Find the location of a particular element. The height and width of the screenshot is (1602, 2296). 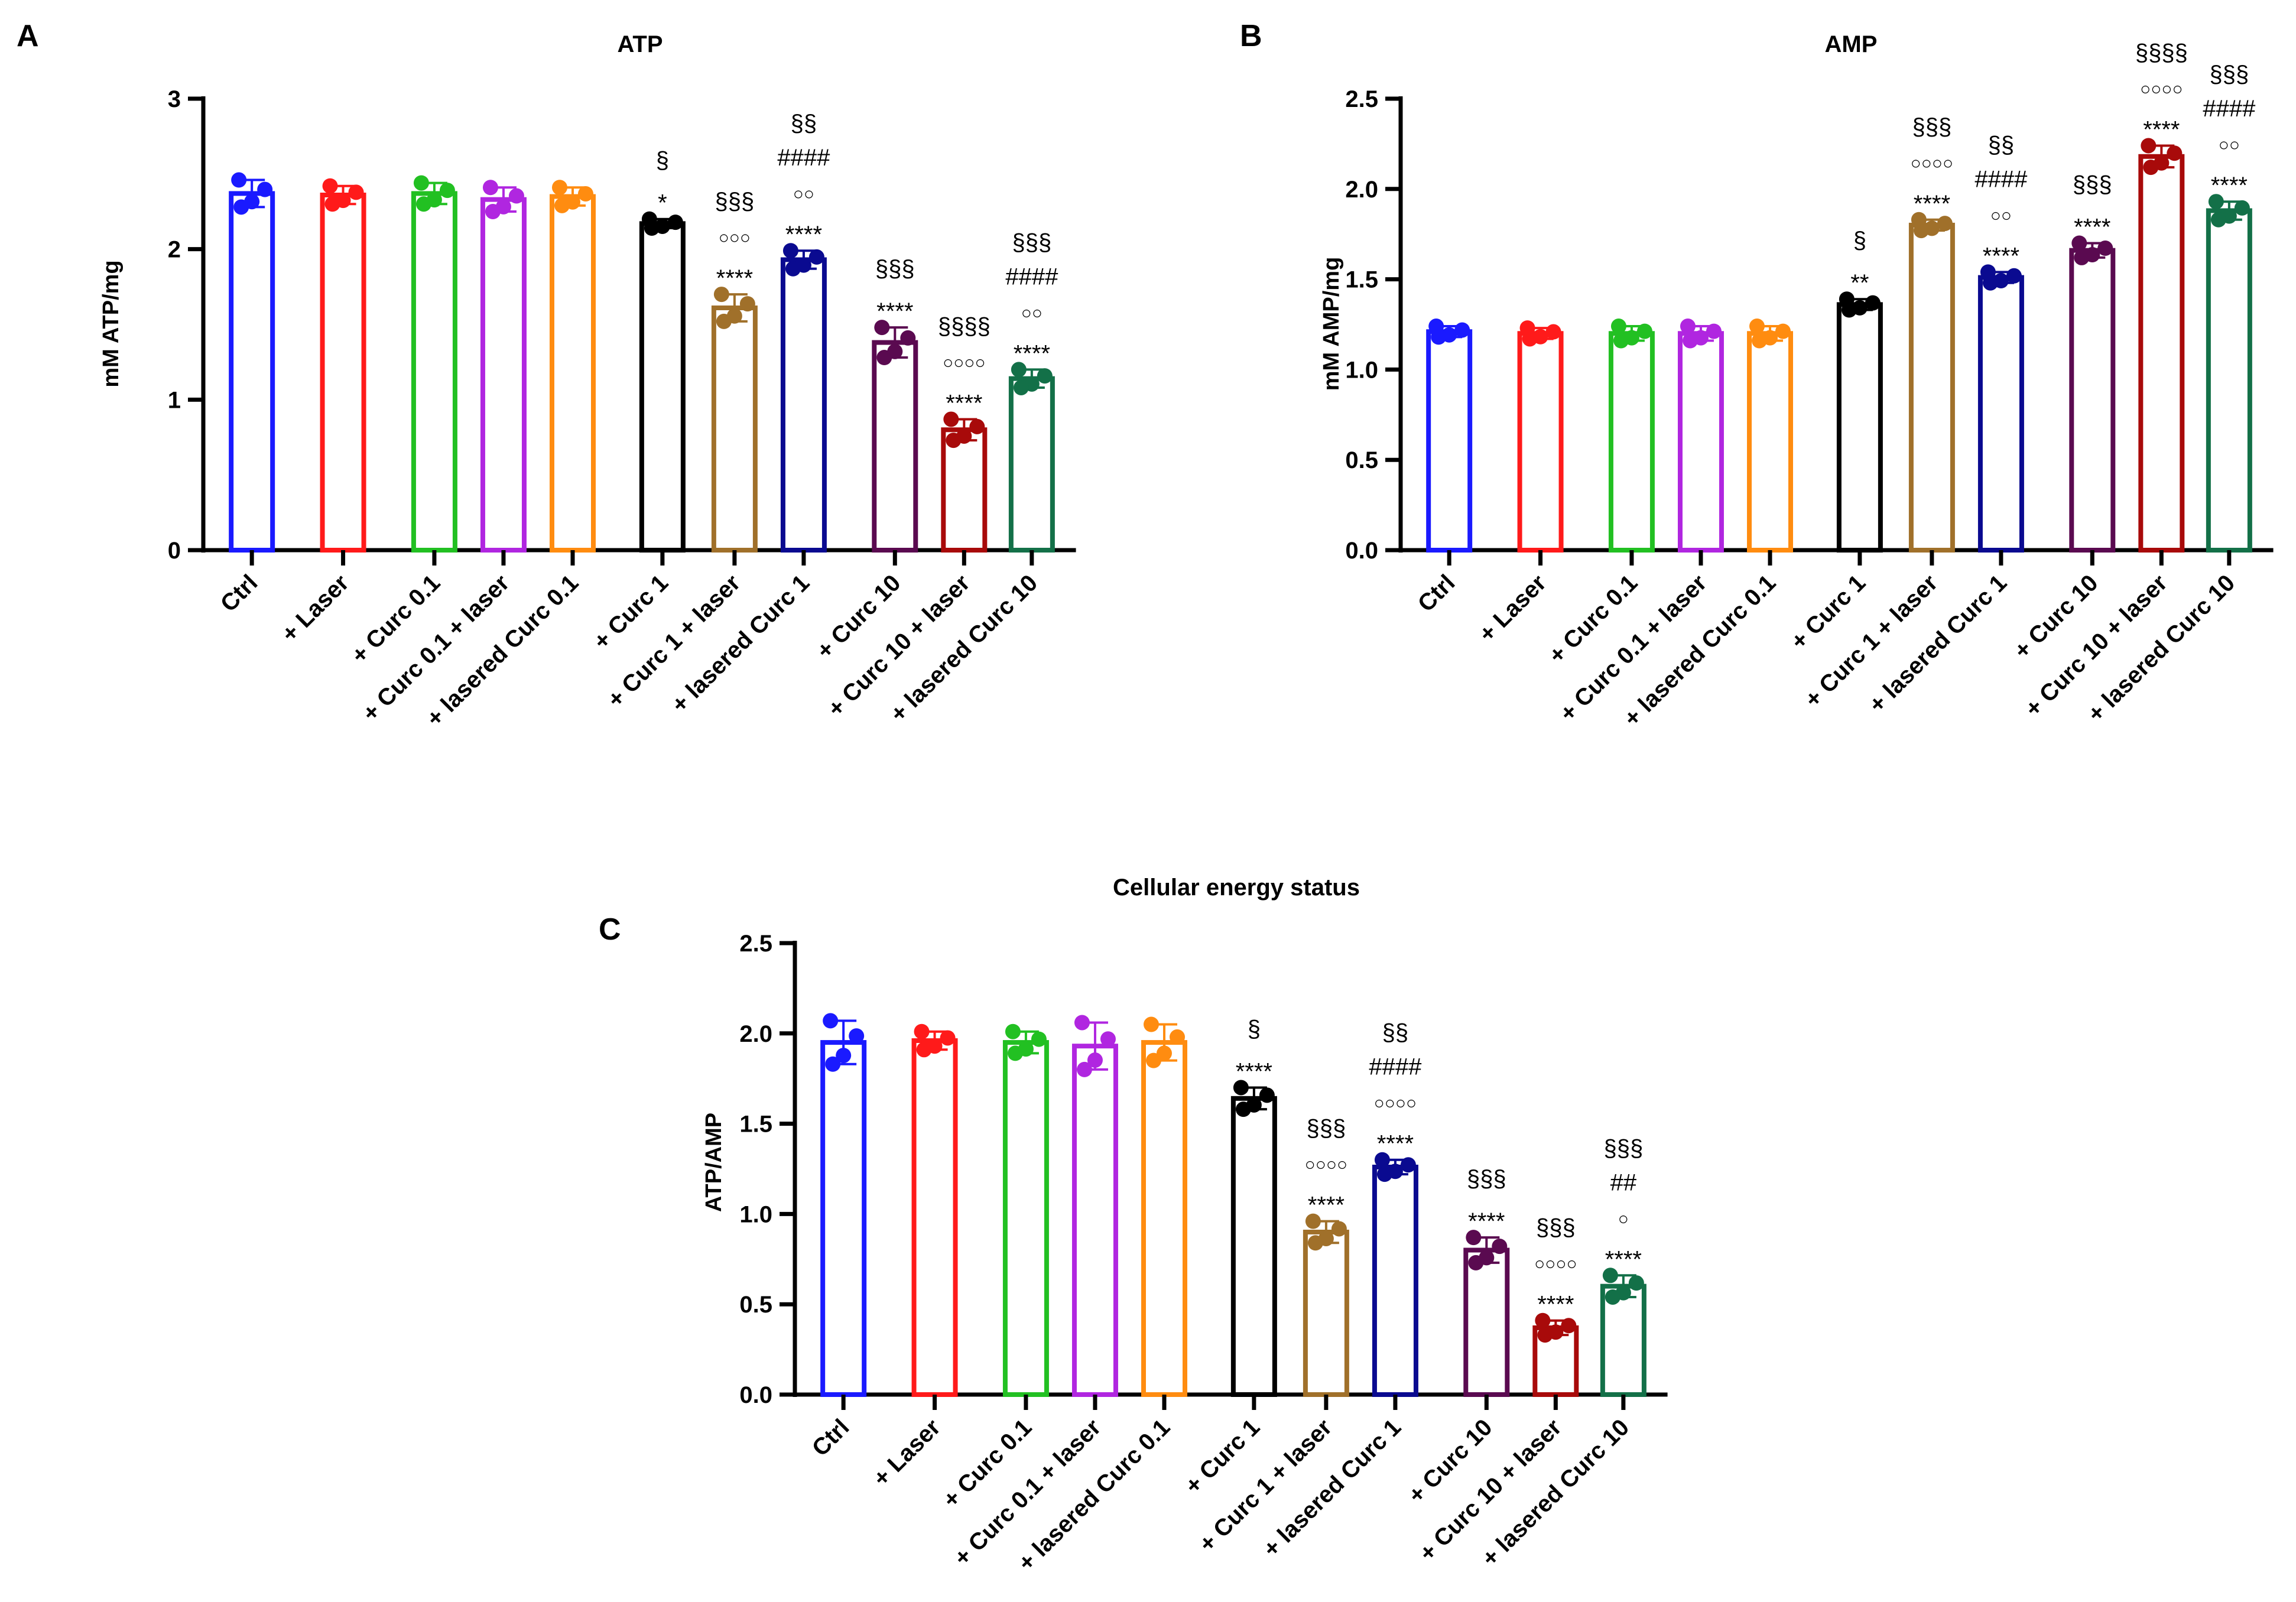

significance-marker: ○ is located at coordinates (1623, 1219).